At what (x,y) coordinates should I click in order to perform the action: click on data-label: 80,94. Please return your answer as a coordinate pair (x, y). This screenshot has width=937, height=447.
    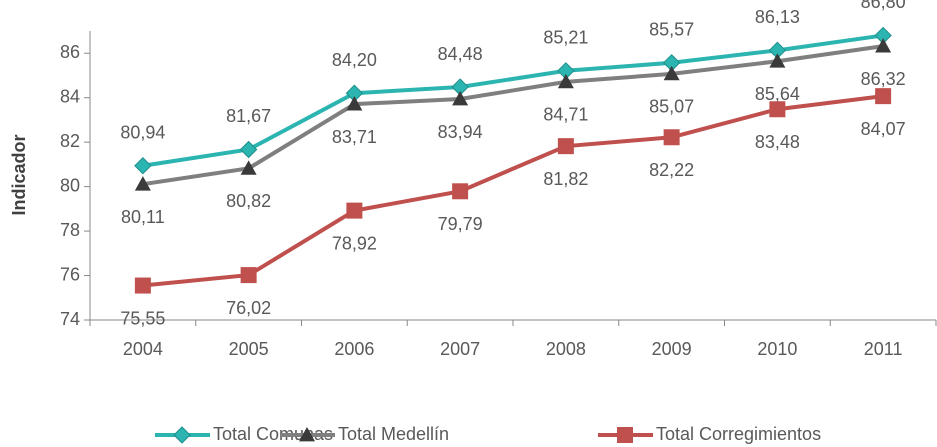
    Looking at the image, I should click on (142, 132).